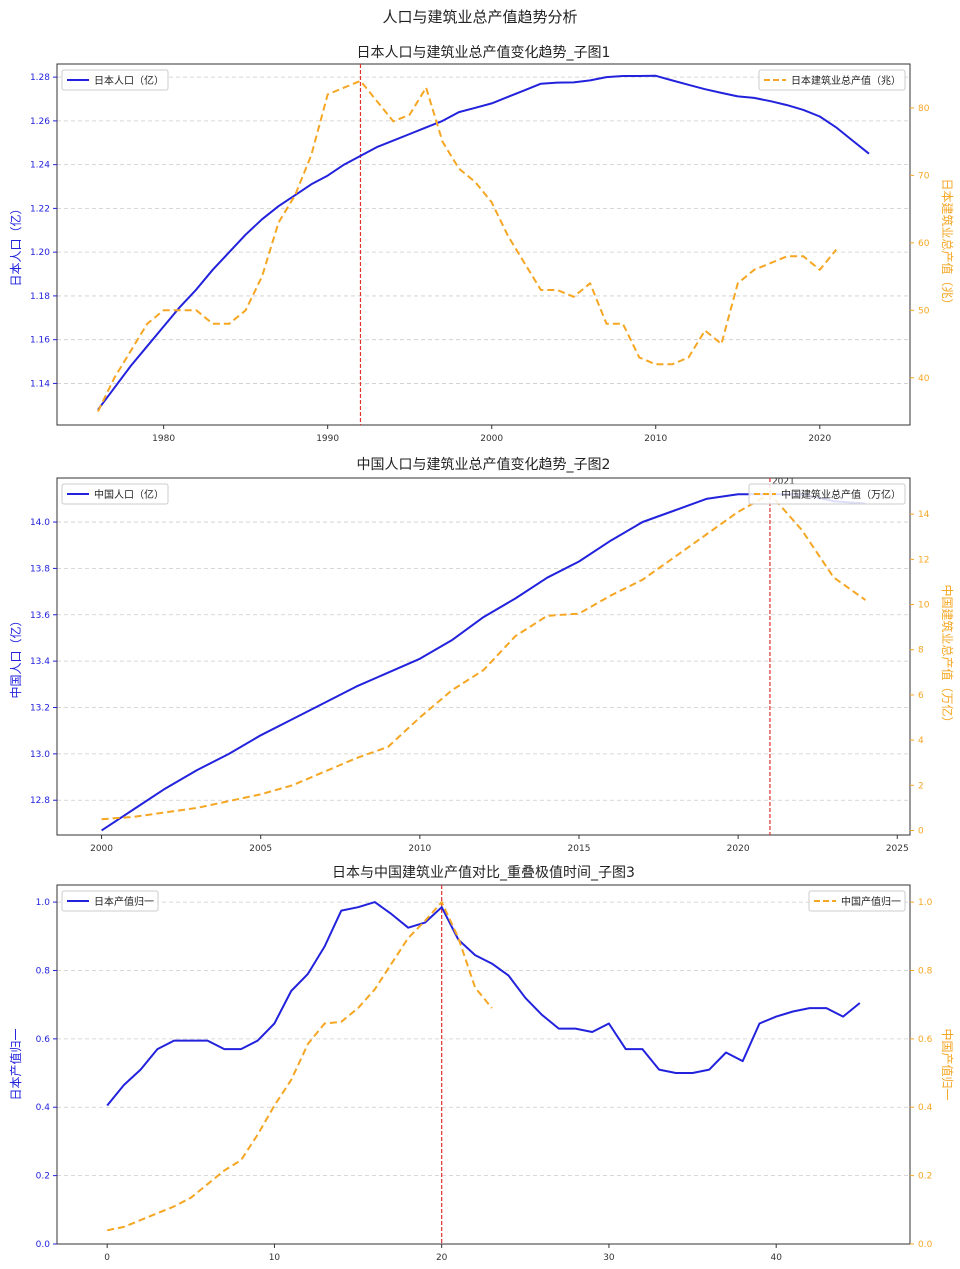 The width and height of the screenshot is (960, 1269). What do you see at coordinates (15, 244) in the screenshot?
I see `left-axis-label: 日本人口（亿）` at bounding box center [15, 244].